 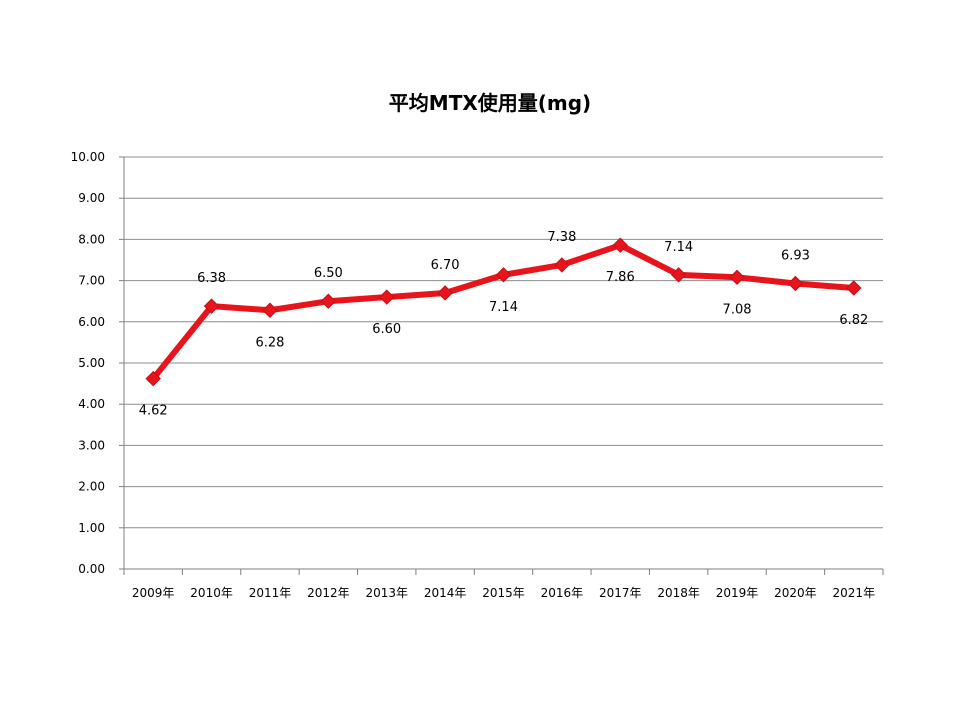 What do you see at coordinates (561, 237) in the screenshot?
I see `data-label: 7.38` at bounding box center [561, 237].